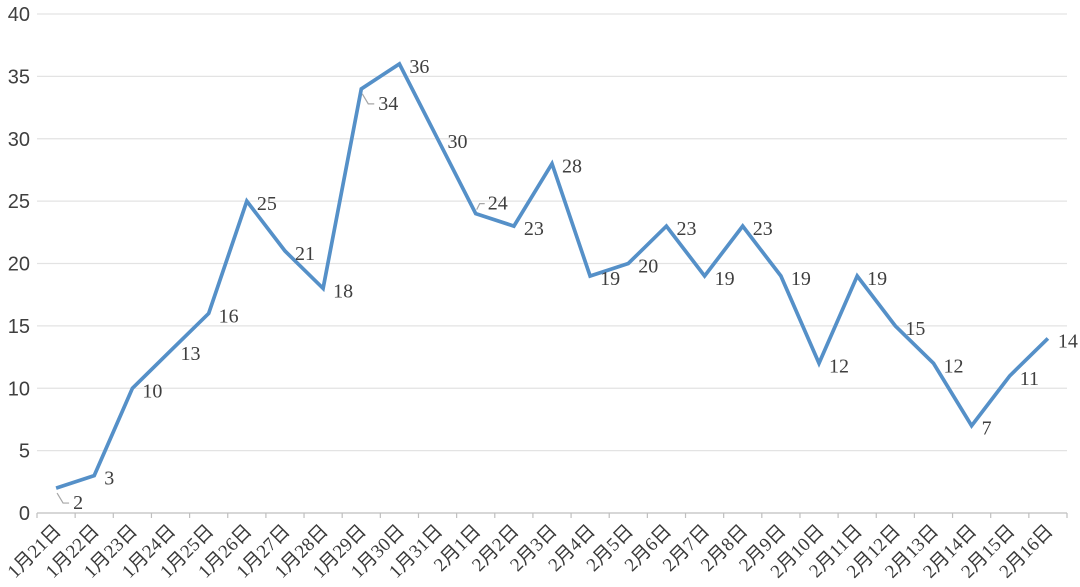  I want to click on y-axis-tick-label: 40, so click(19, 15).